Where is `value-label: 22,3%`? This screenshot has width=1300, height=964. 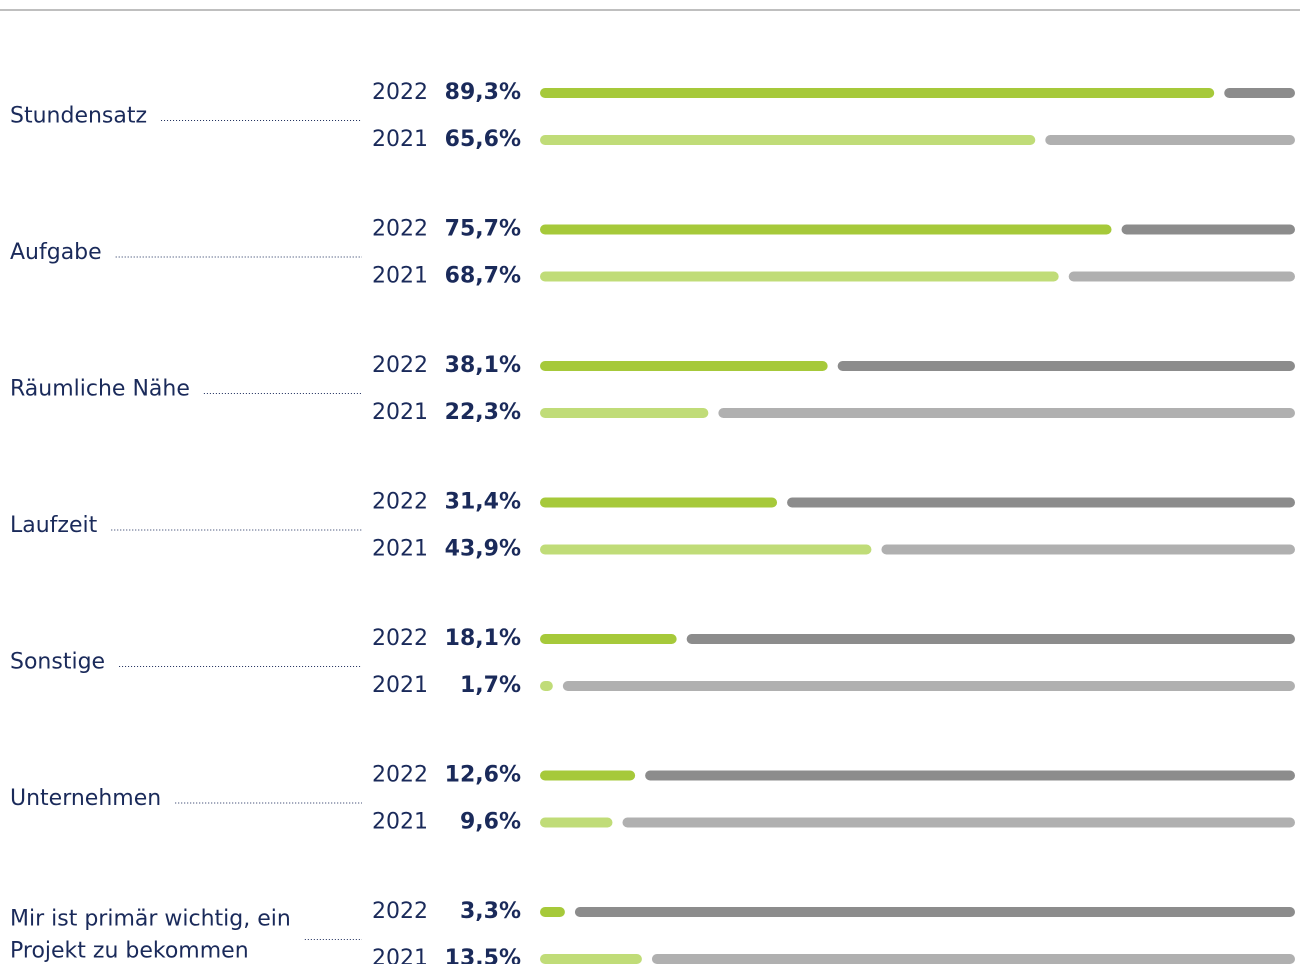
value-label: 22,3% is located at coordinates (483, 412).